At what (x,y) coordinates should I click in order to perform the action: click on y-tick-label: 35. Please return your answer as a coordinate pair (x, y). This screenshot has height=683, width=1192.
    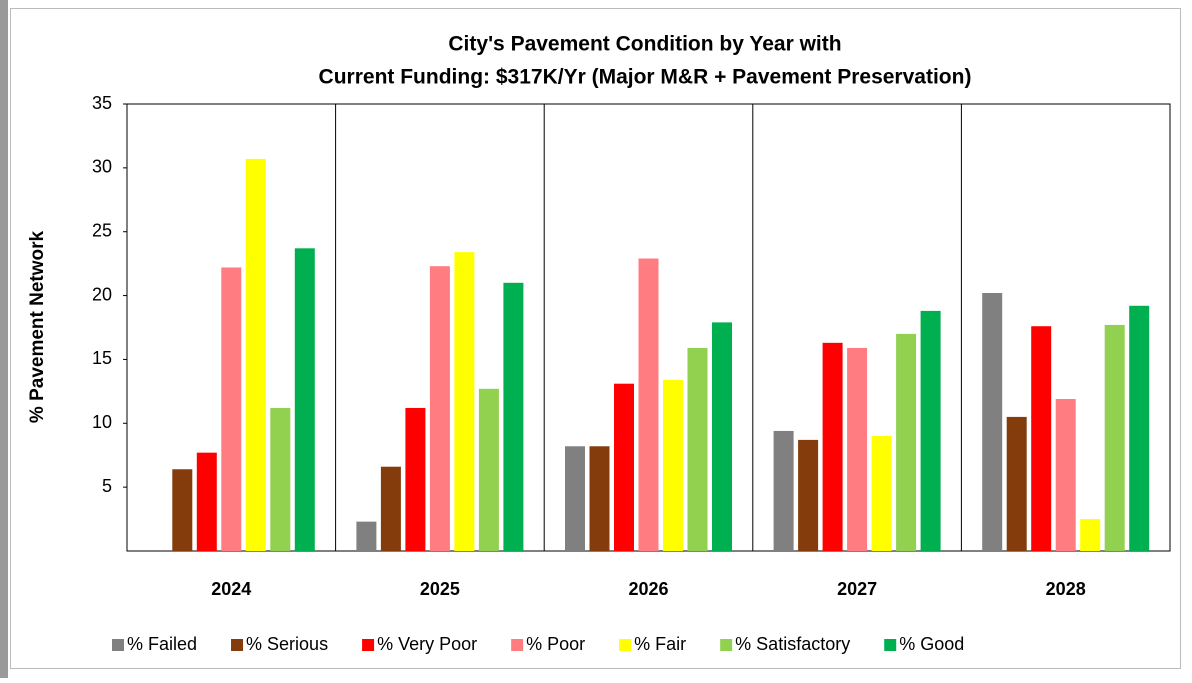
    Looking at the image, I should click on (102, 103).